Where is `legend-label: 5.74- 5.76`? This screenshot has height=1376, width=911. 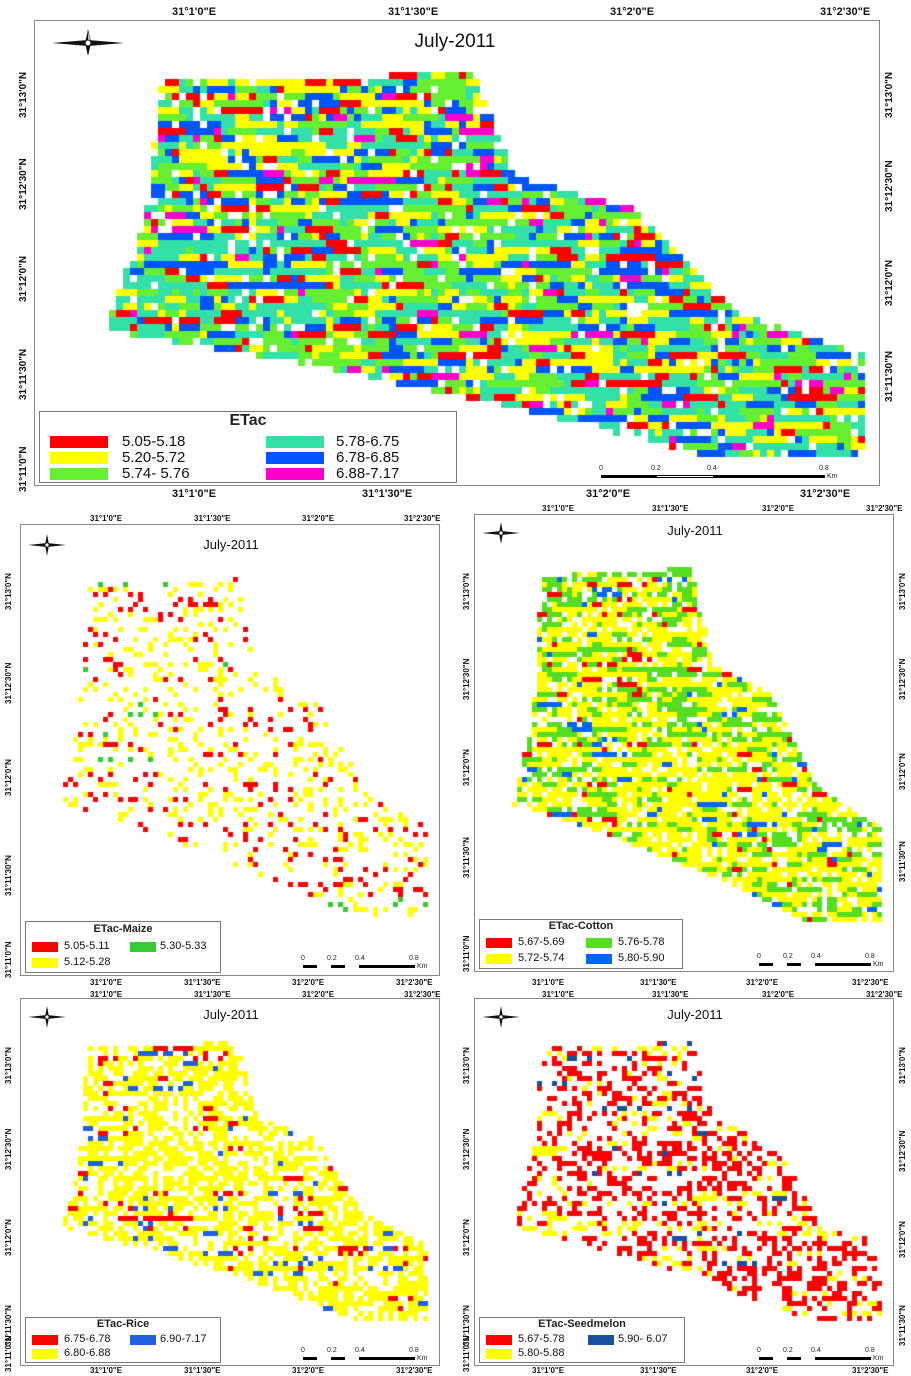
legend-label: 5.74- 5.76 is located at coordinates (156, 473).